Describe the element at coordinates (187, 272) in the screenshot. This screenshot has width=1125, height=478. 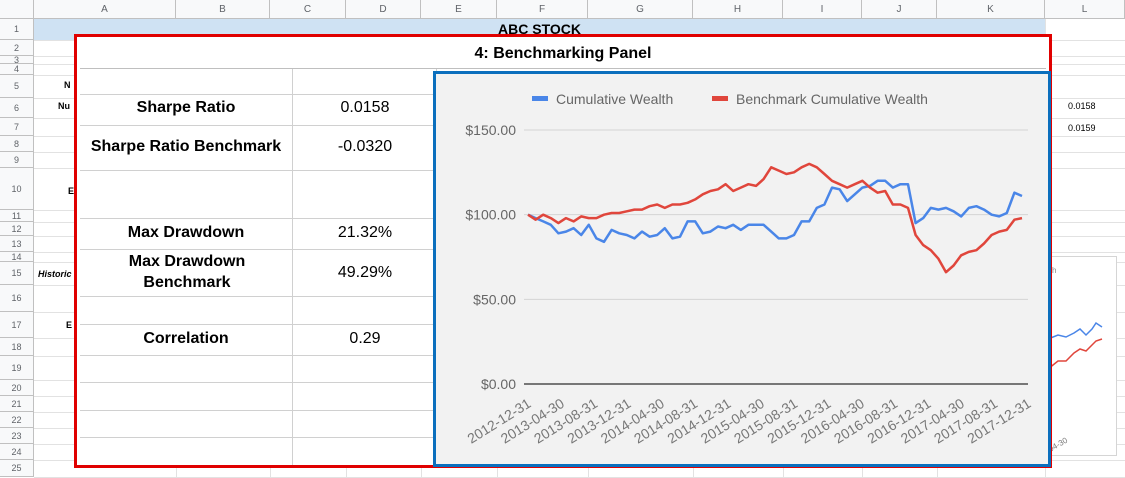
I see `metric-label-max-drawdown-benchmark: Max Drawdown Benchmark` at that location.